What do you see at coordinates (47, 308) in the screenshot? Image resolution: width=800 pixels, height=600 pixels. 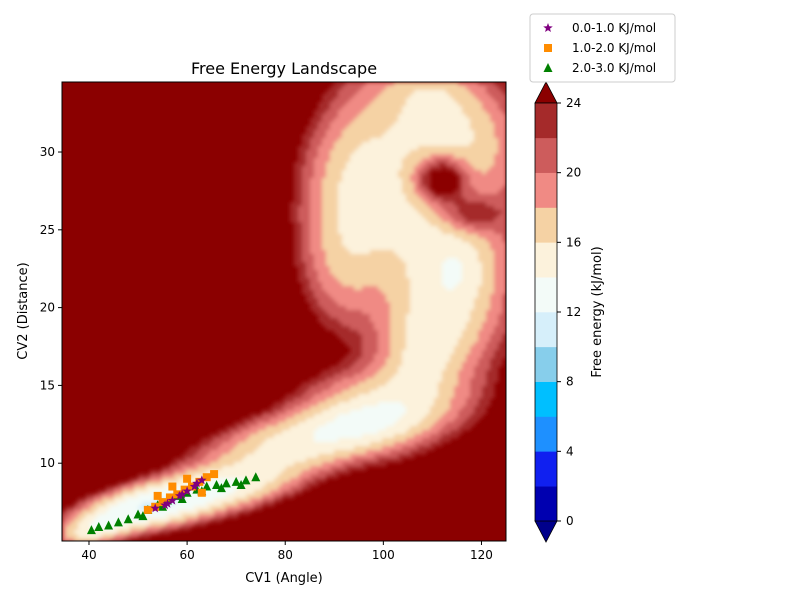 I see `y-tick-label: 20` at bounding box center [47, 308].